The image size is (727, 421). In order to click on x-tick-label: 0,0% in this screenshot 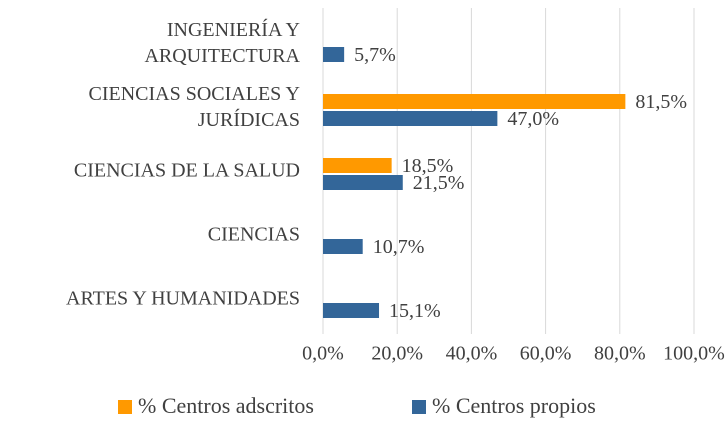, I will do `click(323, 354)`.